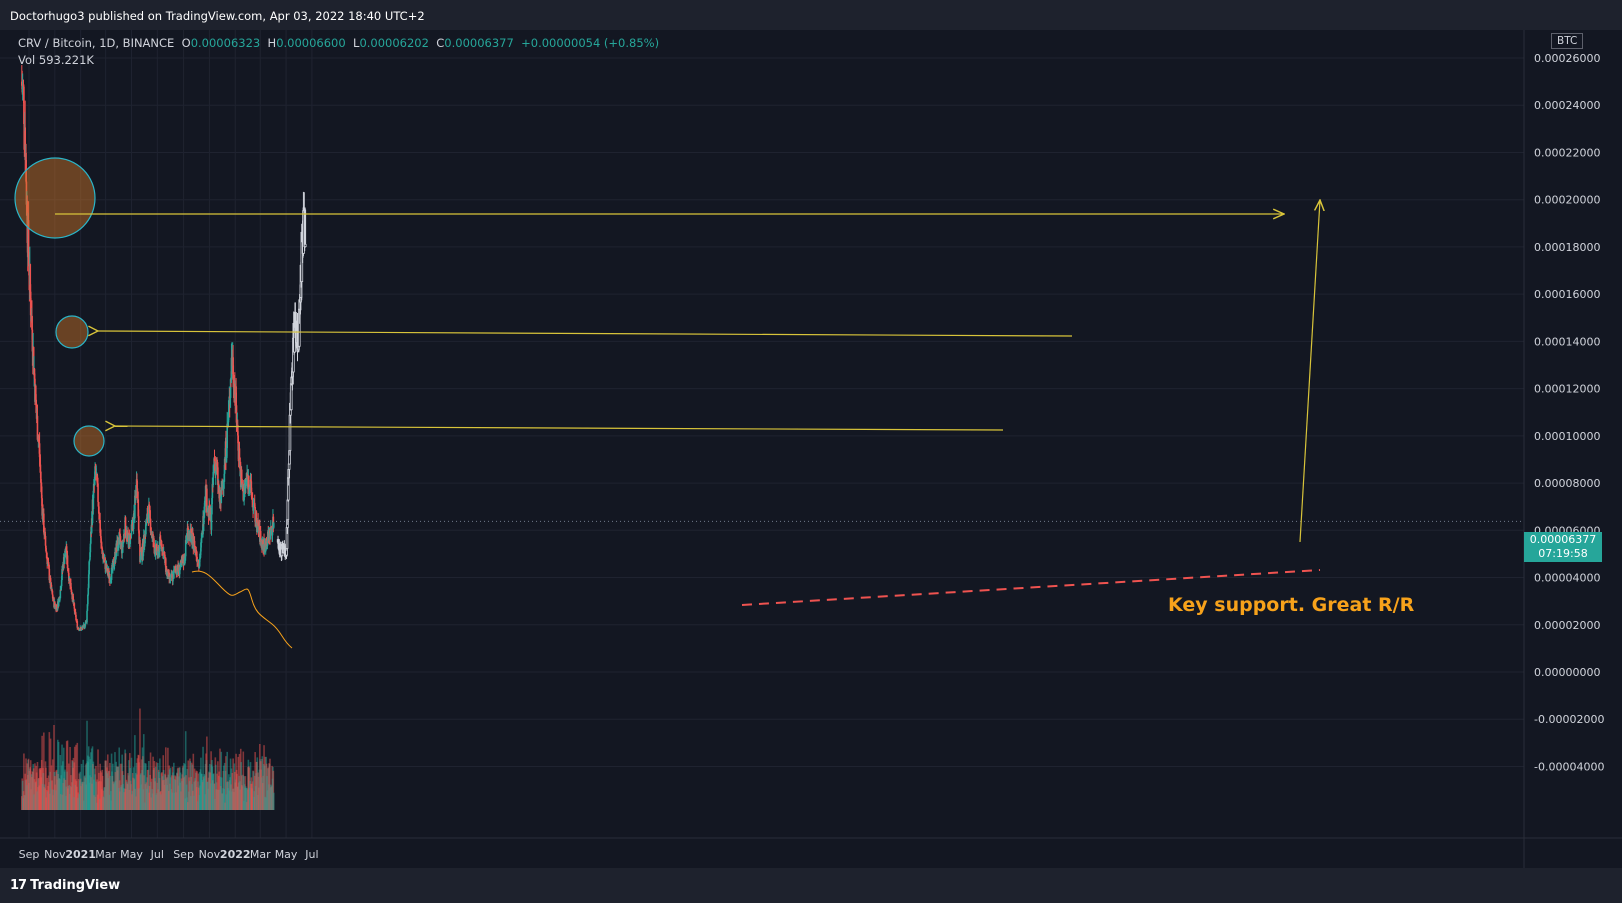 This screenshot has height=903, width=1622. What do you see at coordinates (131, 854) in the screenshot?
I see `time-tick-label: May` at bounding box center [131, 854].